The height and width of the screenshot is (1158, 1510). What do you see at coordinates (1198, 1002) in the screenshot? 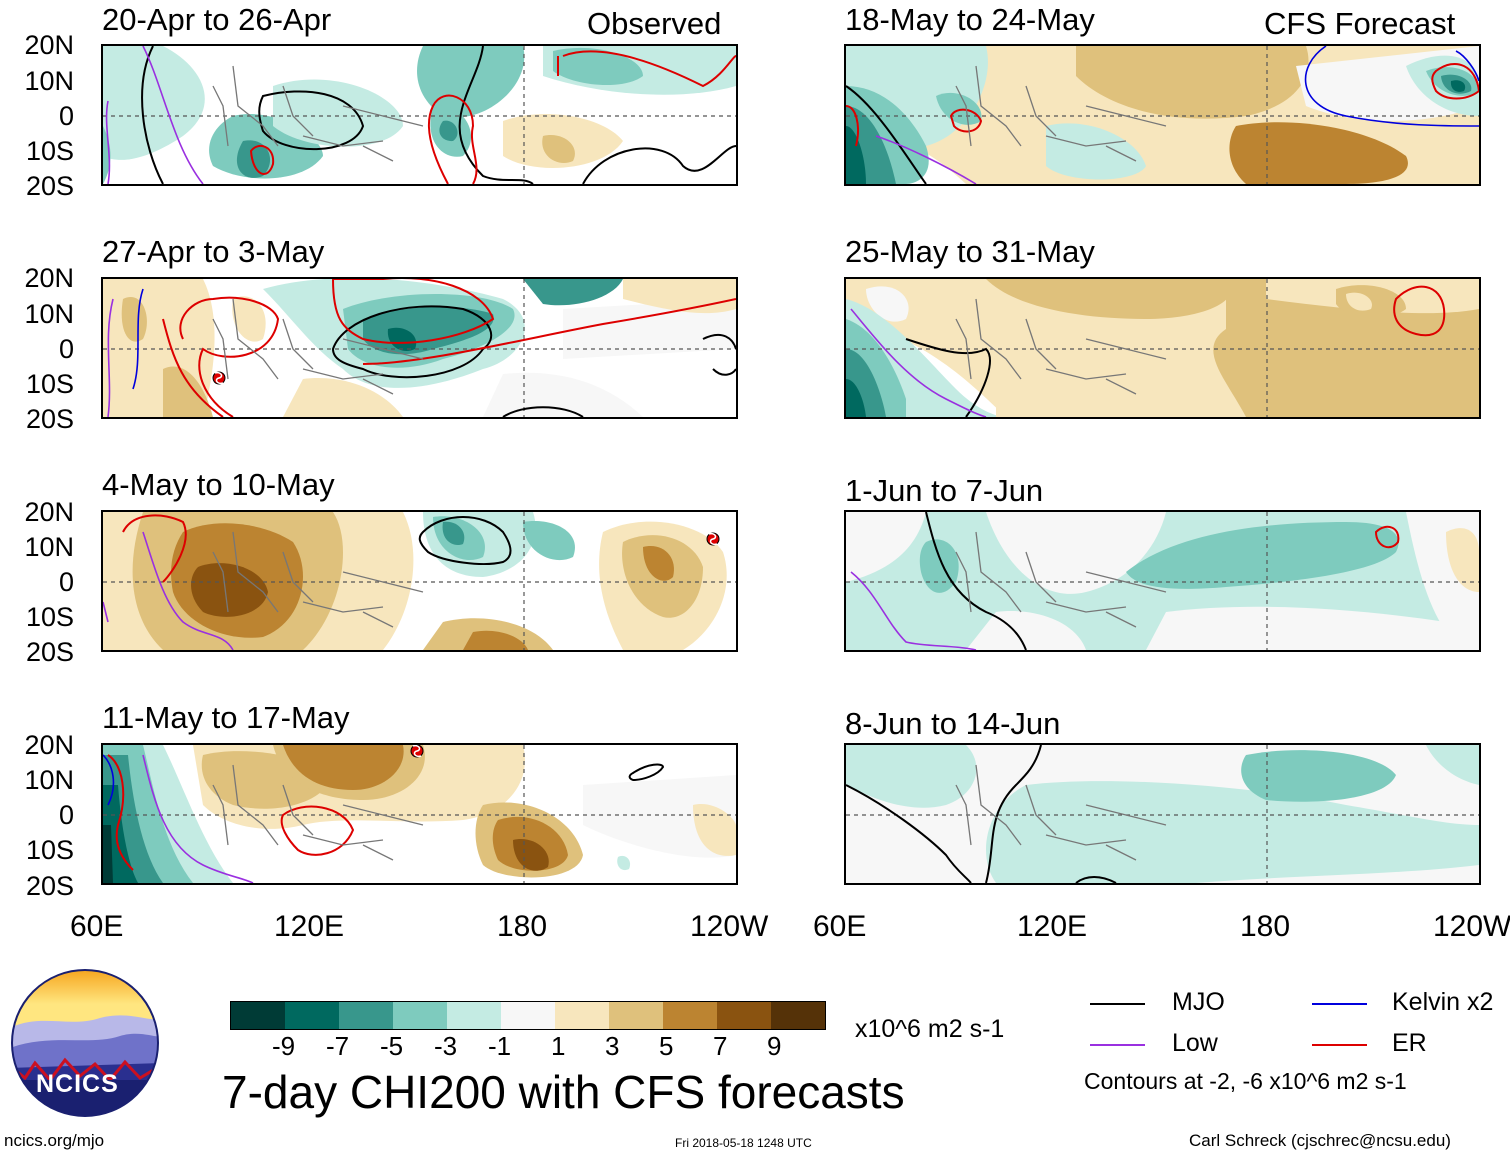
I see `legend-label-mjo: MJO` at bounding box center [1198, 1002].